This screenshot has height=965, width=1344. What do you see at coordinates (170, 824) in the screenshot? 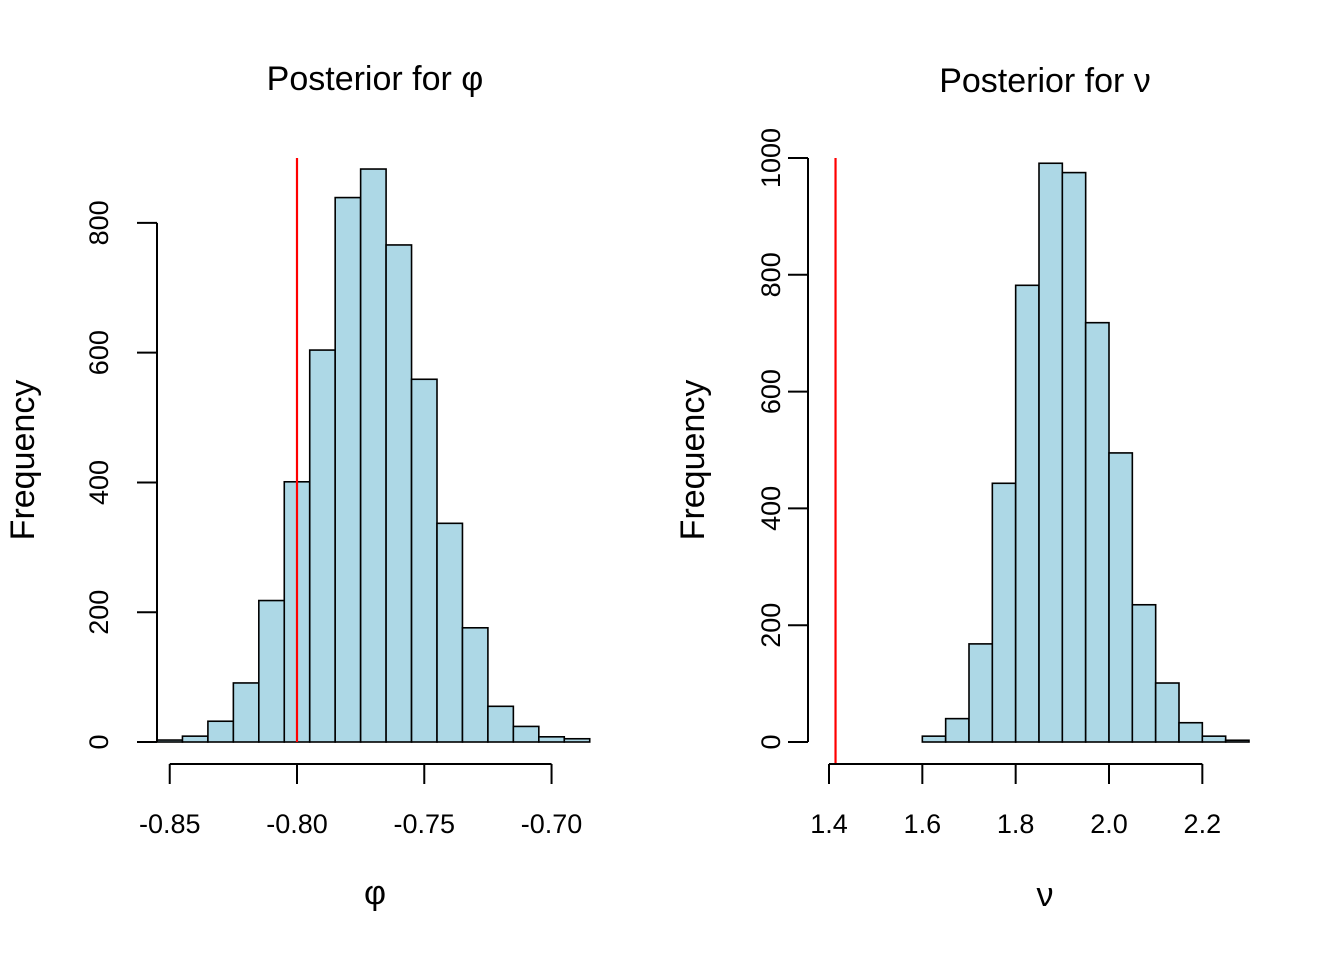
I see `x-tick-label: -0.85` at bounding box center [170, 824].